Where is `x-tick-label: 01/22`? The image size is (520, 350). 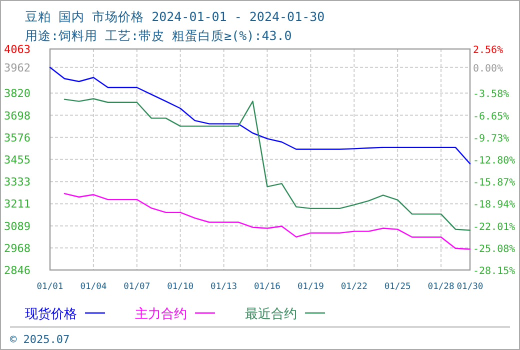 x-tick-label: 01/22 is located at coordinates (354, 287).